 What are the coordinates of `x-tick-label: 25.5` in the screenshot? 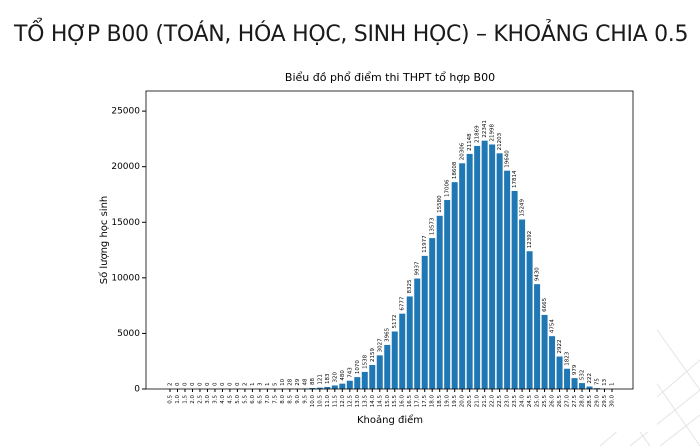 It's located at (545, 401).